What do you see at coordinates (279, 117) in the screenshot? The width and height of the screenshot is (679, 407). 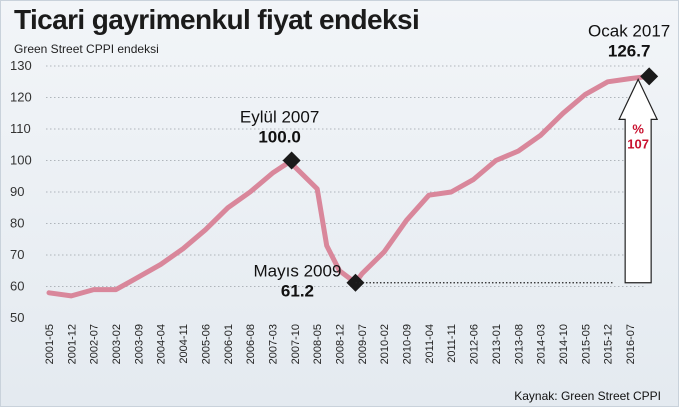 I see `annotation-date: Eylül 2007` at bounding box center [279, 117].